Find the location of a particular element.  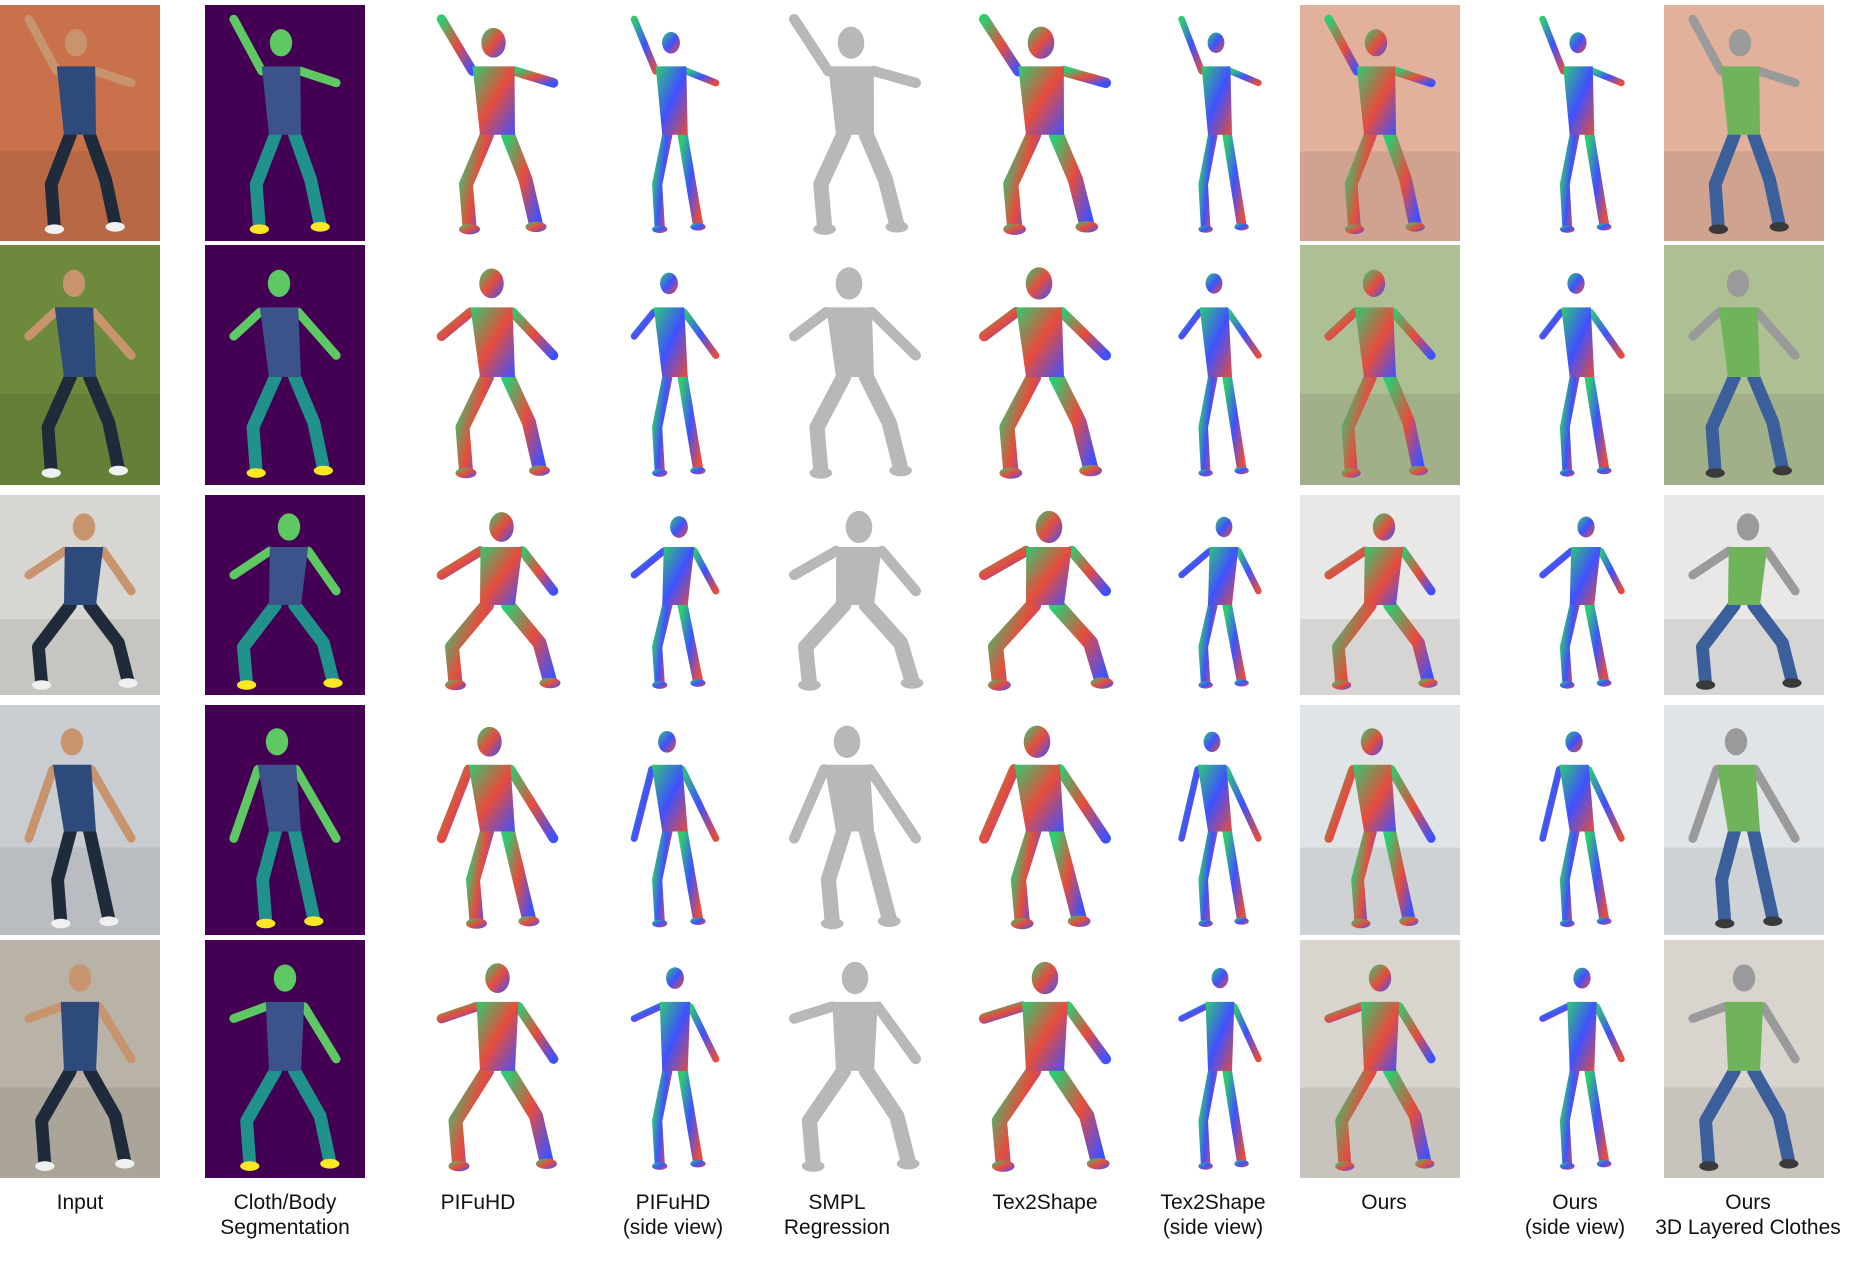

column-label-line: Ours is located at coordinates (1575, 1202).